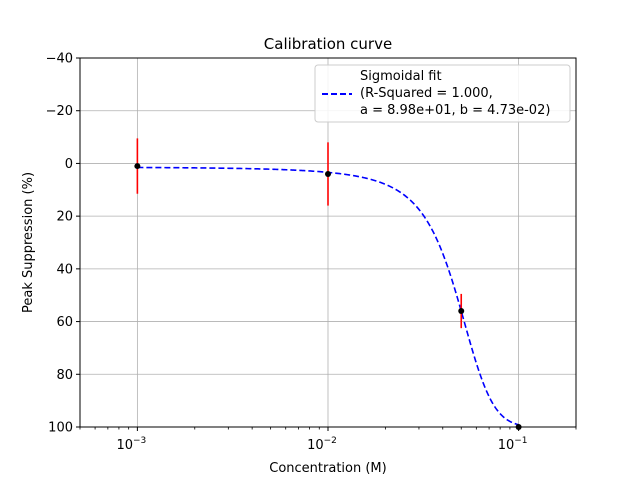 This screenshot has width=640, height=480. I want to click on y-tick-label: 40, so click(64, 269).